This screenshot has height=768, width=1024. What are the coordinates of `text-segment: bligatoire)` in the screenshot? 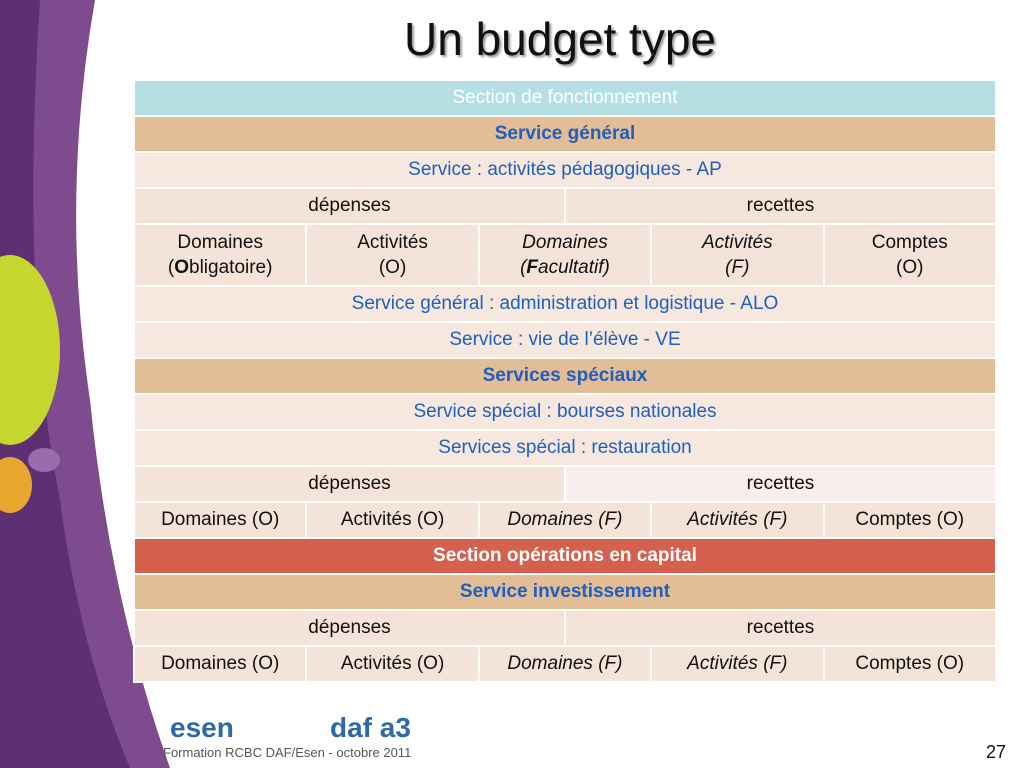 It's located at (231, 267).